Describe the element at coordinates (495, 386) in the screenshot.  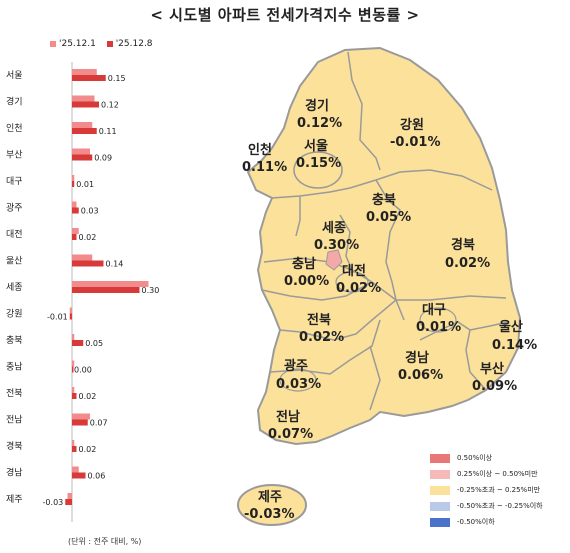
I see `map-label-busan-value: 0.09%` at that location.